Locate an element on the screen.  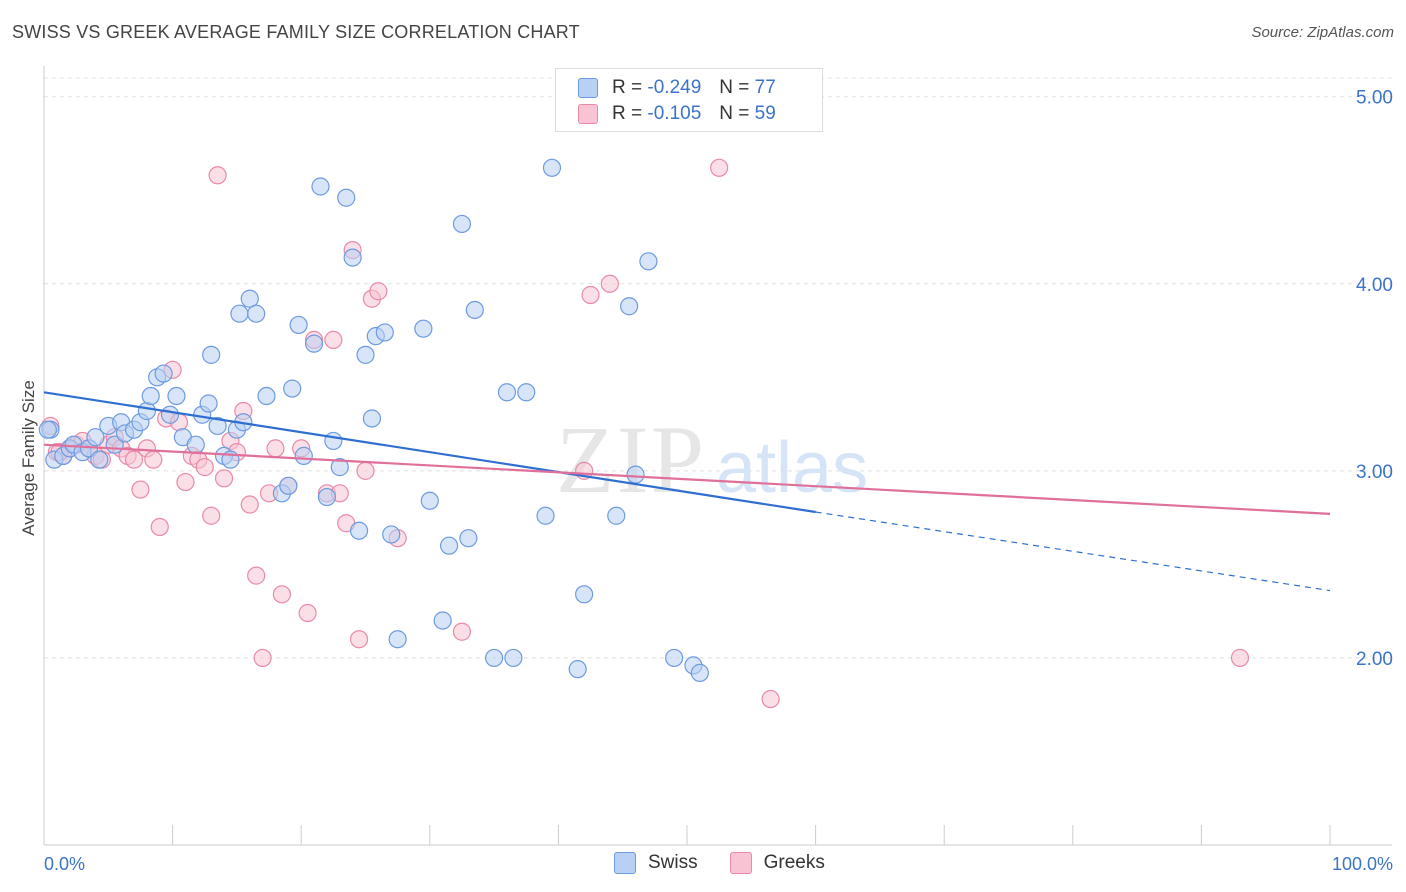
greeks-legend-swatch is located at coordinates (740, 863).